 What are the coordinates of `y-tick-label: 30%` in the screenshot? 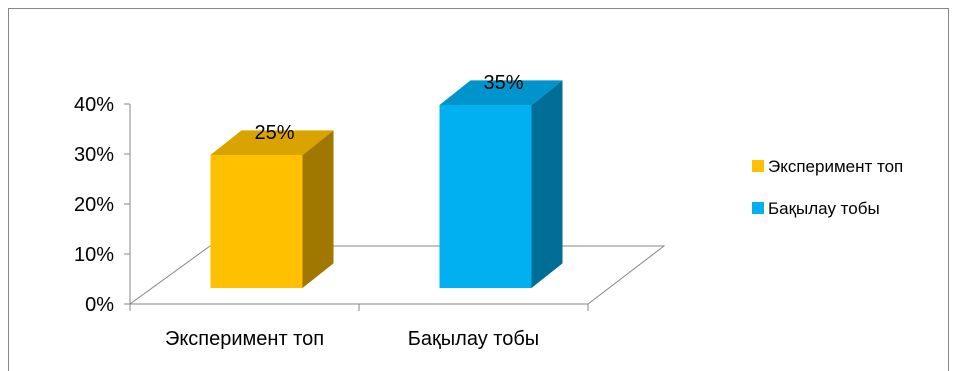 It's located at (94, 155).